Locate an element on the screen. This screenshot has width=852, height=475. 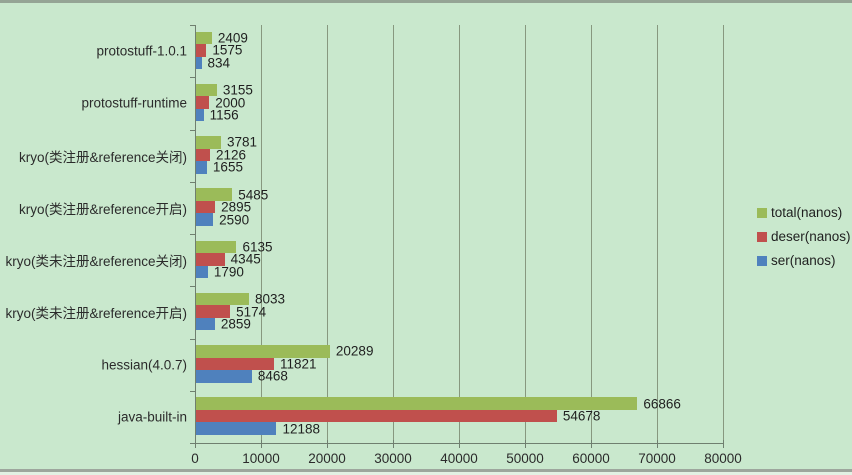
legend-item-deser: deser(nanos) is located at coordinates (804, 236).